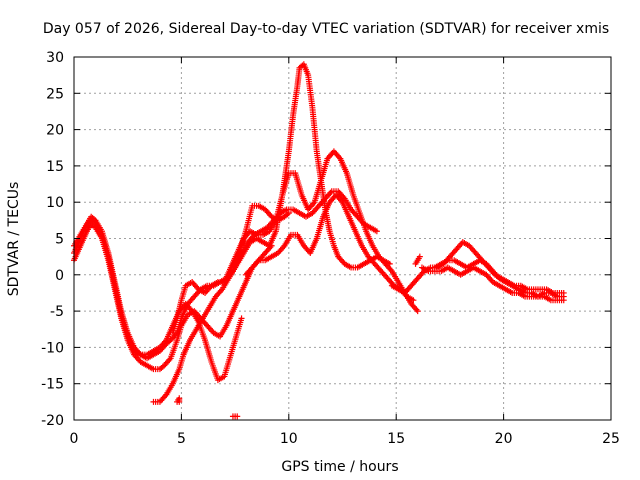 The width and height of the screenshot is (640, 480). I want to click on y-axis-label: SDTVAR / TECUs, so click(14, 239).